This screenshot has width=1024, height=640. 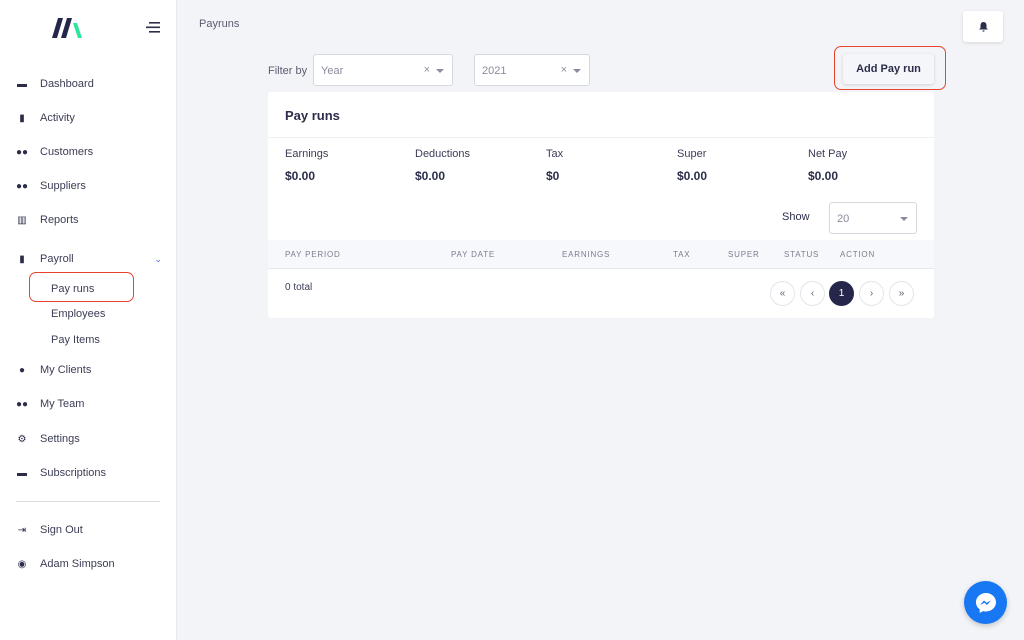 I want to click on sidebar-item-activity: ▮ Activity, so click(x=45, y=118).